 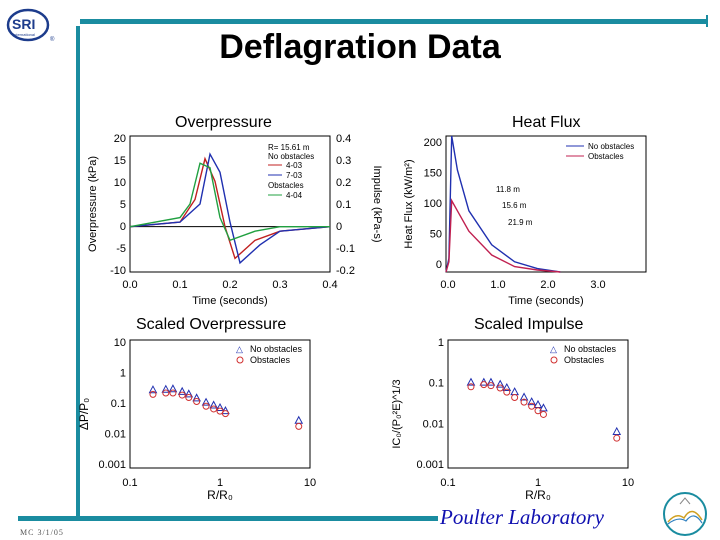 What do you see at coordinates (343, 205) in the screenshot?
I see `op-y2tick-tick-3: 0.1` at bounding box center [343, 205].